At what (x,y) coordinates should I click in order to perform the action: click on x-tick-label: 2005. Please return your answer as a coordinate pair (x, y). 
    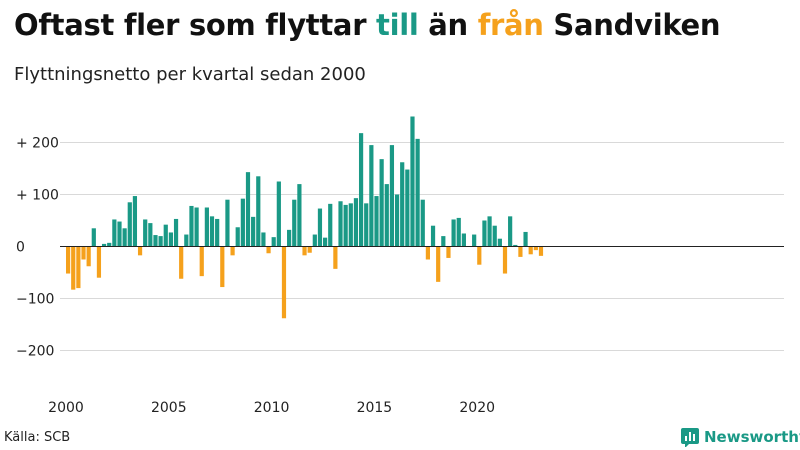
    Looking at the image, I should click on (169, 408).